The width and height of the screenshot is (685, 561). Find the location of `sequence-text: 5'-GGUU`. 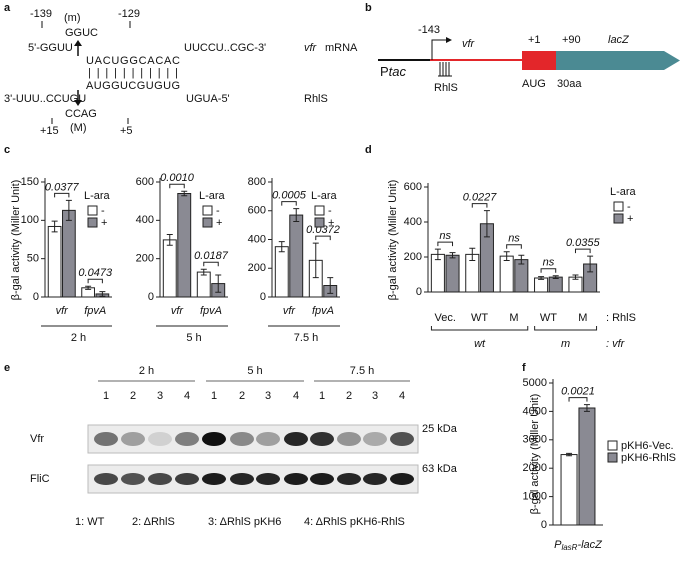

sequence-text: 5'-GGUU is located at coordinates (50, 48).